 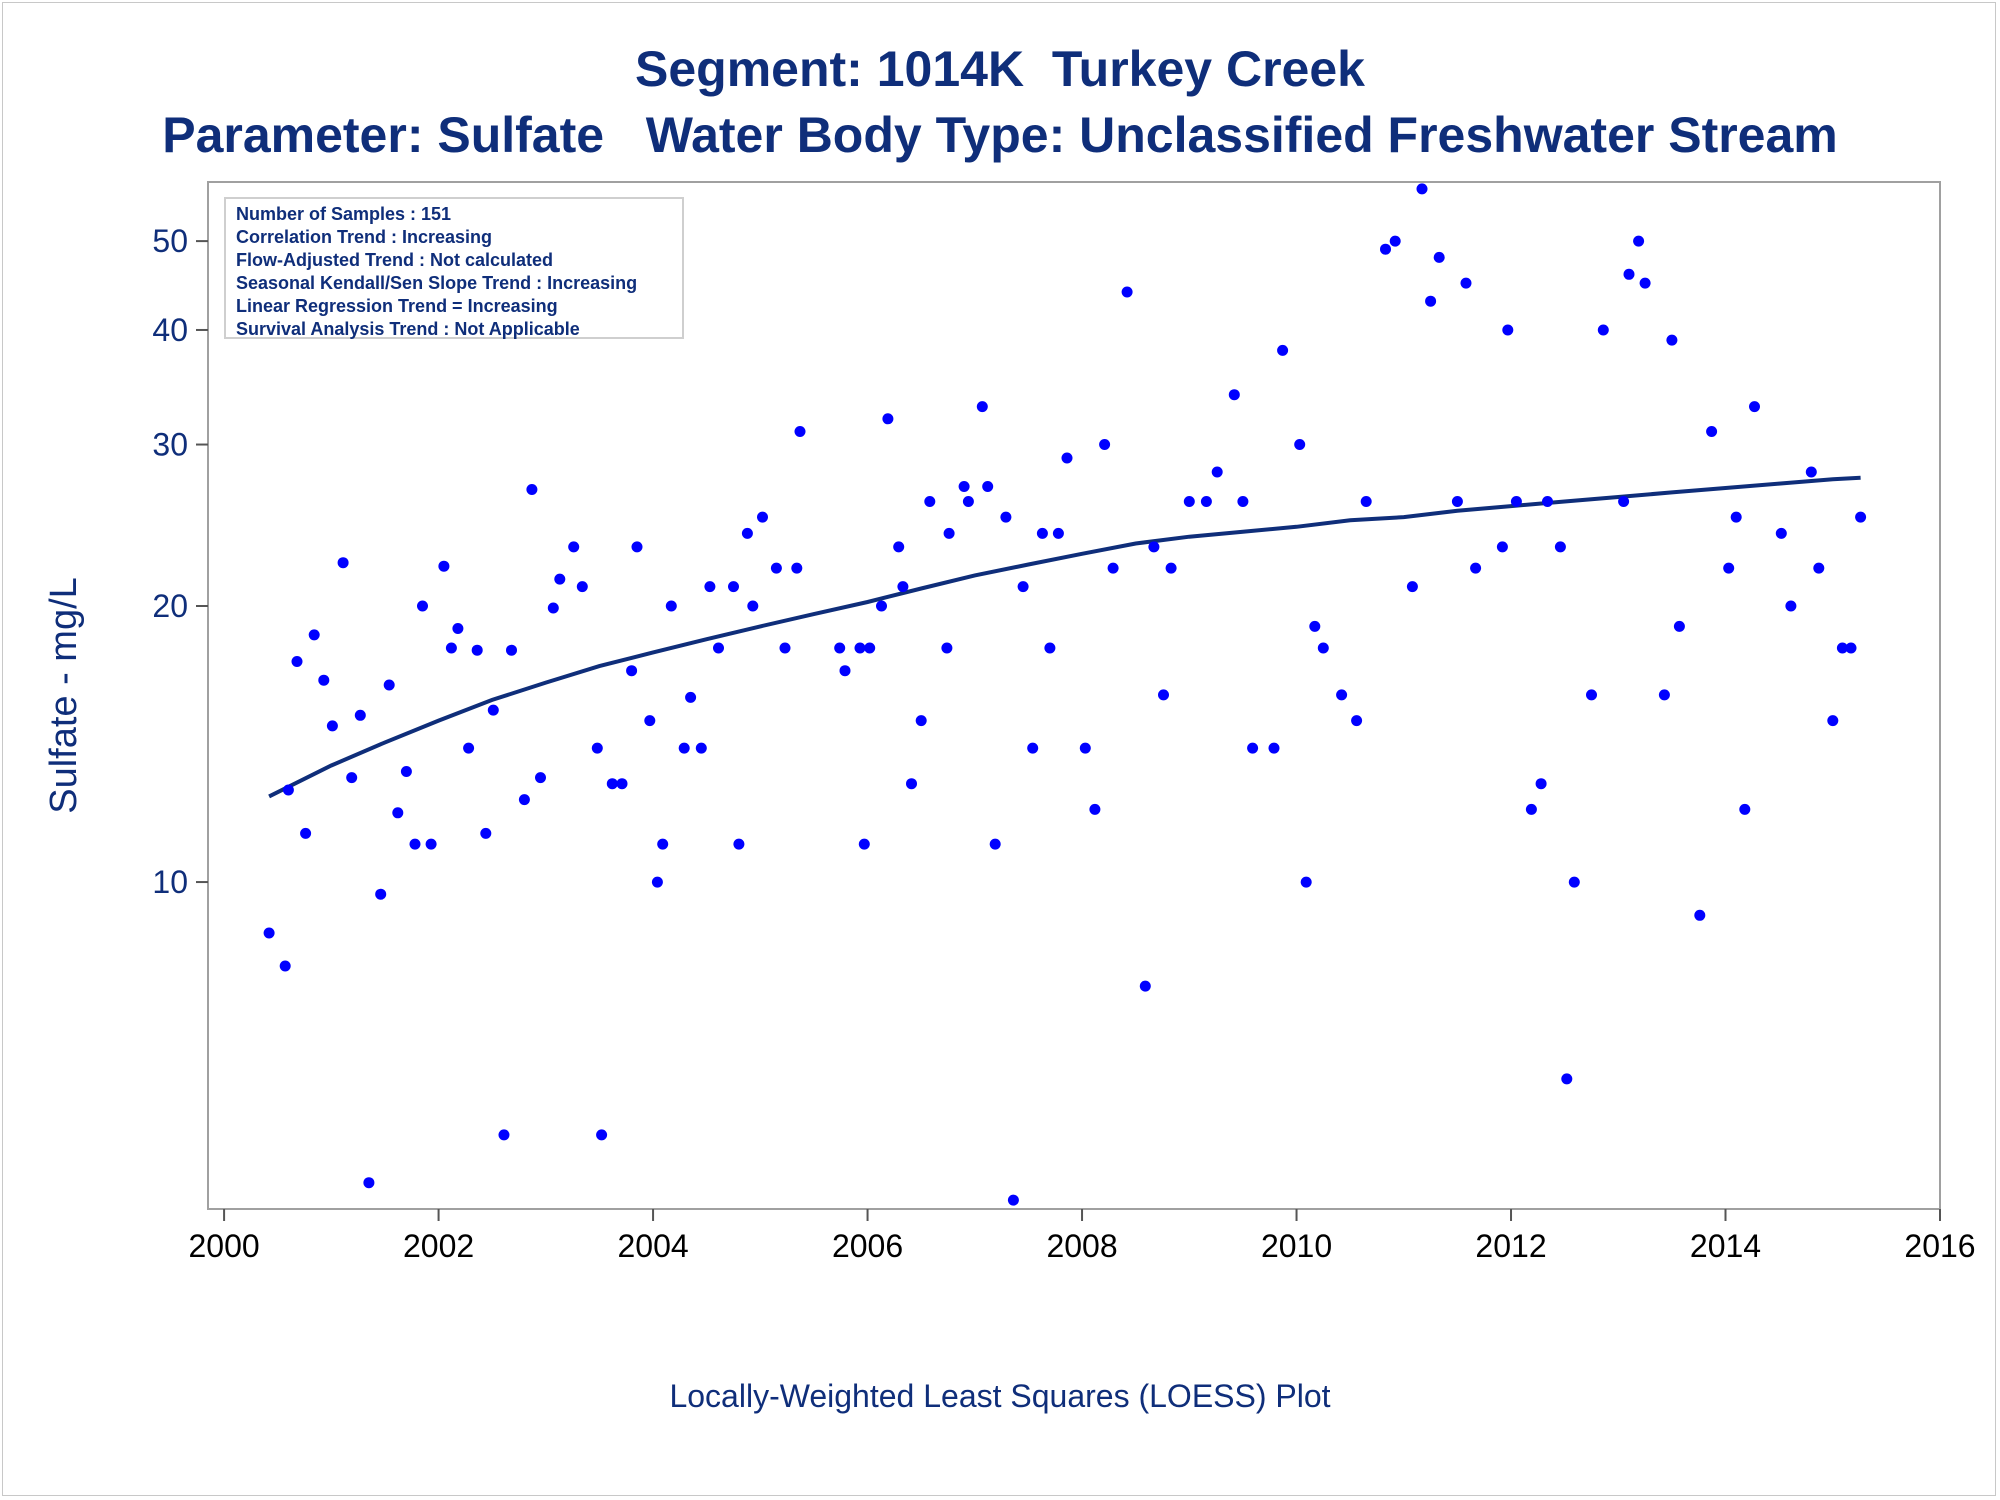 What do you see at coordinates (64, 695) in the screenshot?
I see `y-axis-label: Sulfate - mg/L` at bounding box center [64, 695].